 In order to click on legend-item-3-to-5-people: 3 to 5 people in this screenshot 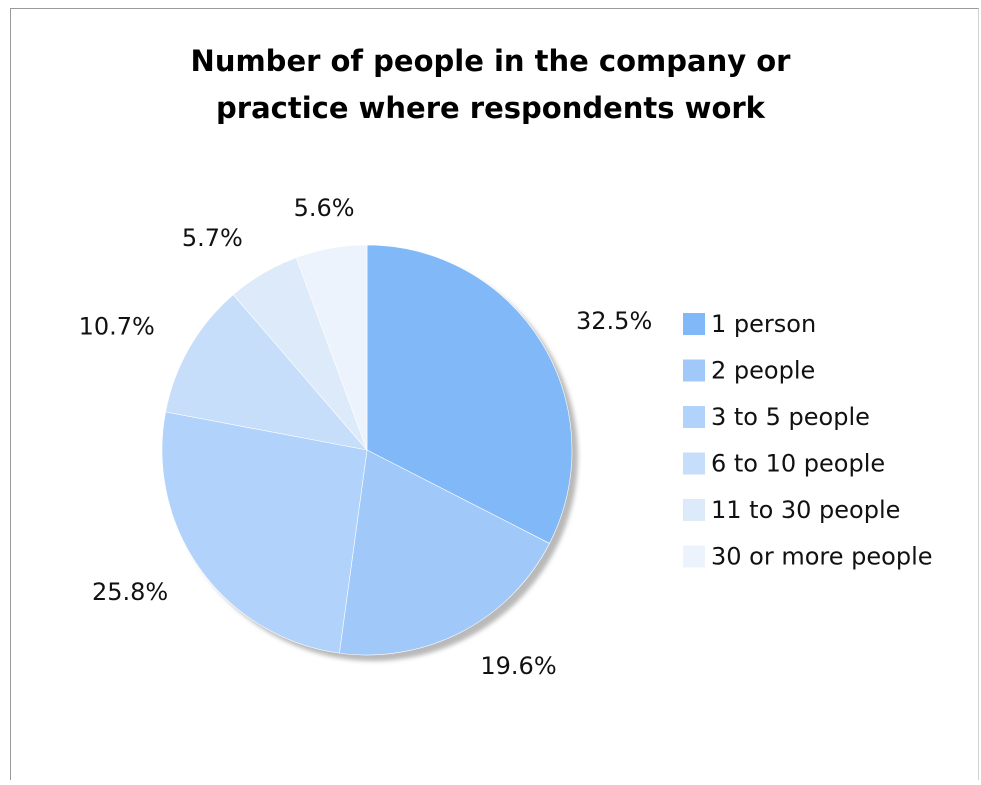, I will do `click(776, 417)`.